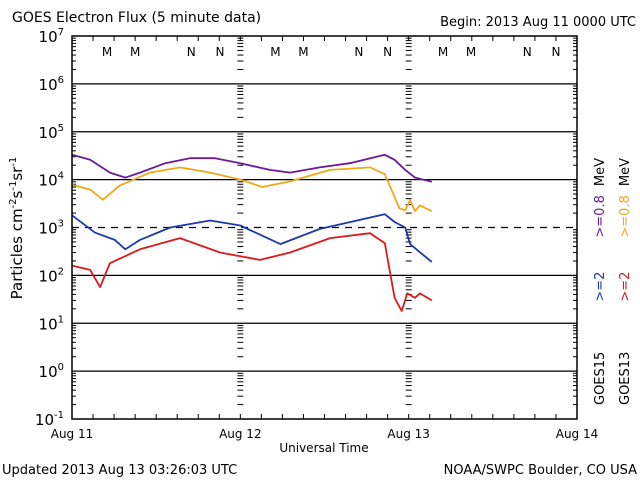 This screenshot has height=480, width=640. I want to click on marker-M-1: M, so click(135, 52).